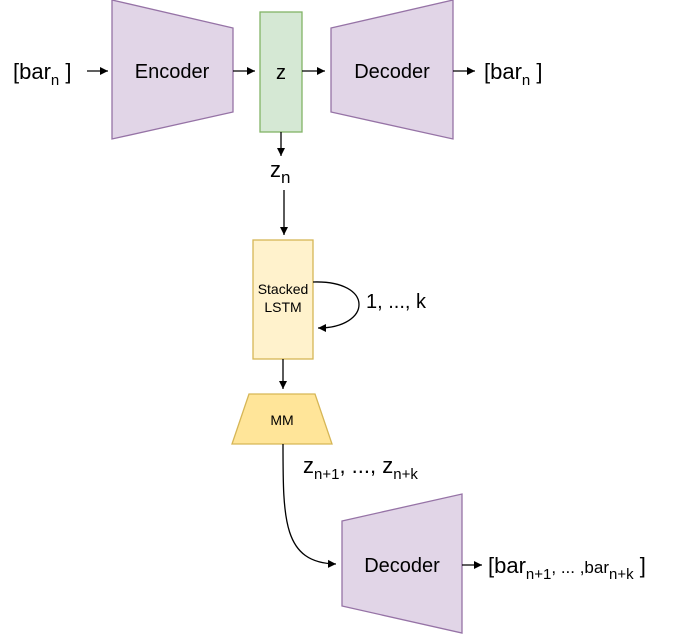 The height and width of the screenshot is (635, 694). What do you see at coordinates (309, 505) in the screenshot?
I see `arrow-mm-decoder` at bounding box center [309, 505].